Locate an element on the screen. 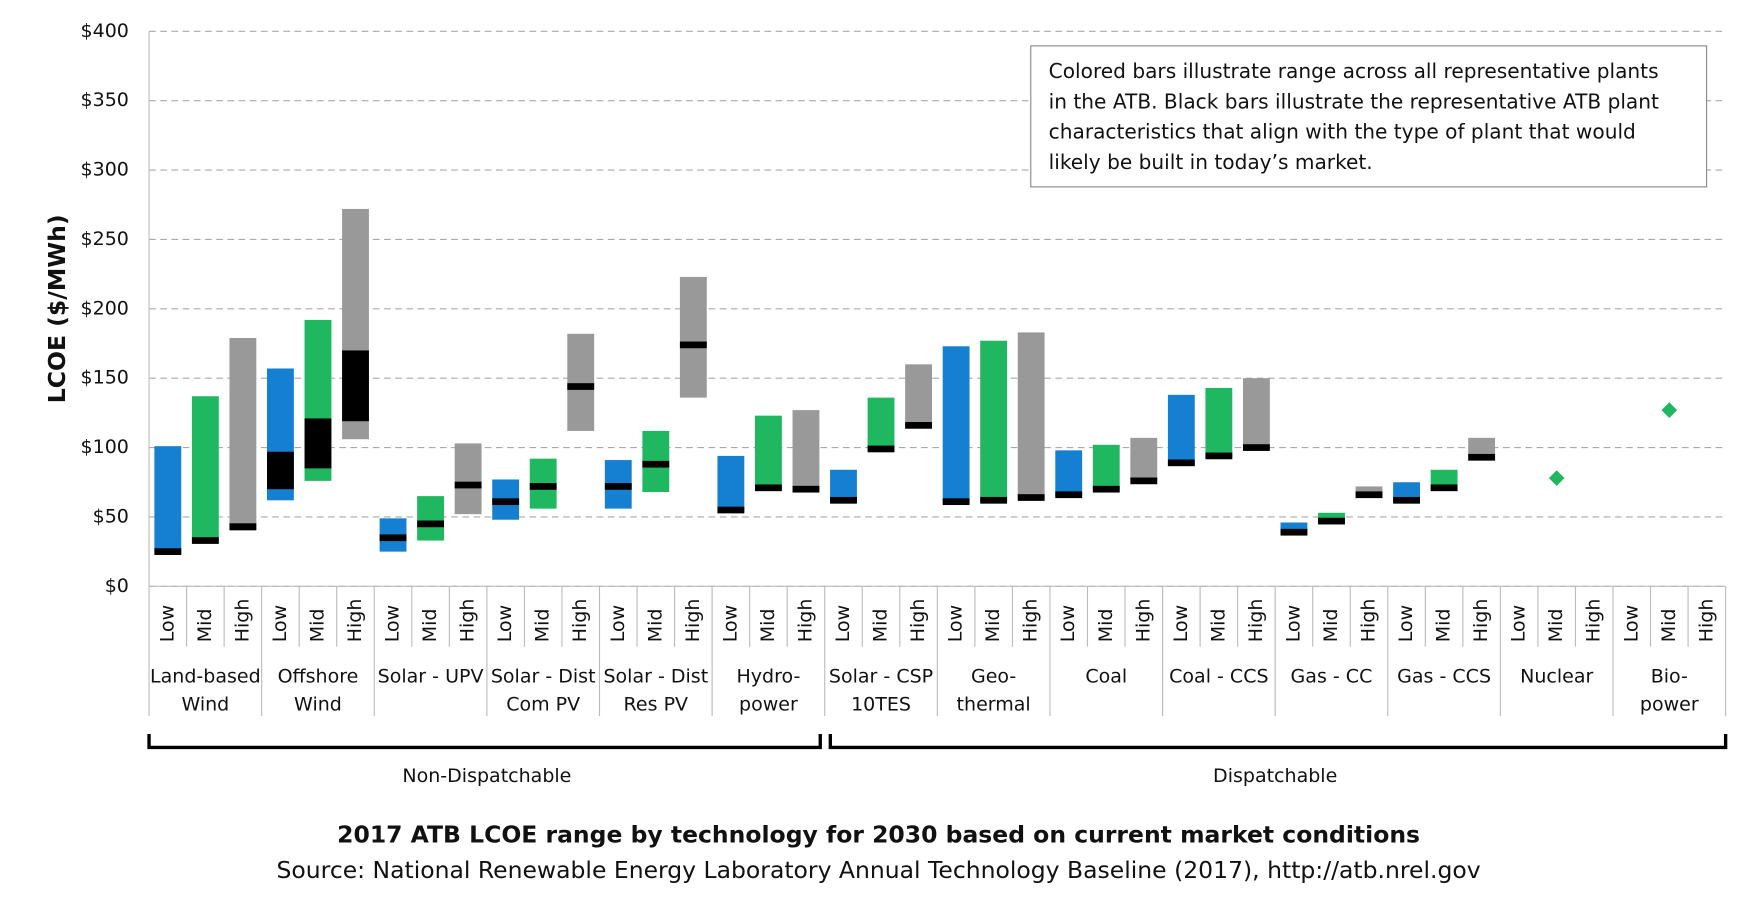 The width and height of the screenshot is (1746, 922). category-label: Coal is located at coordinates (1106, 676).